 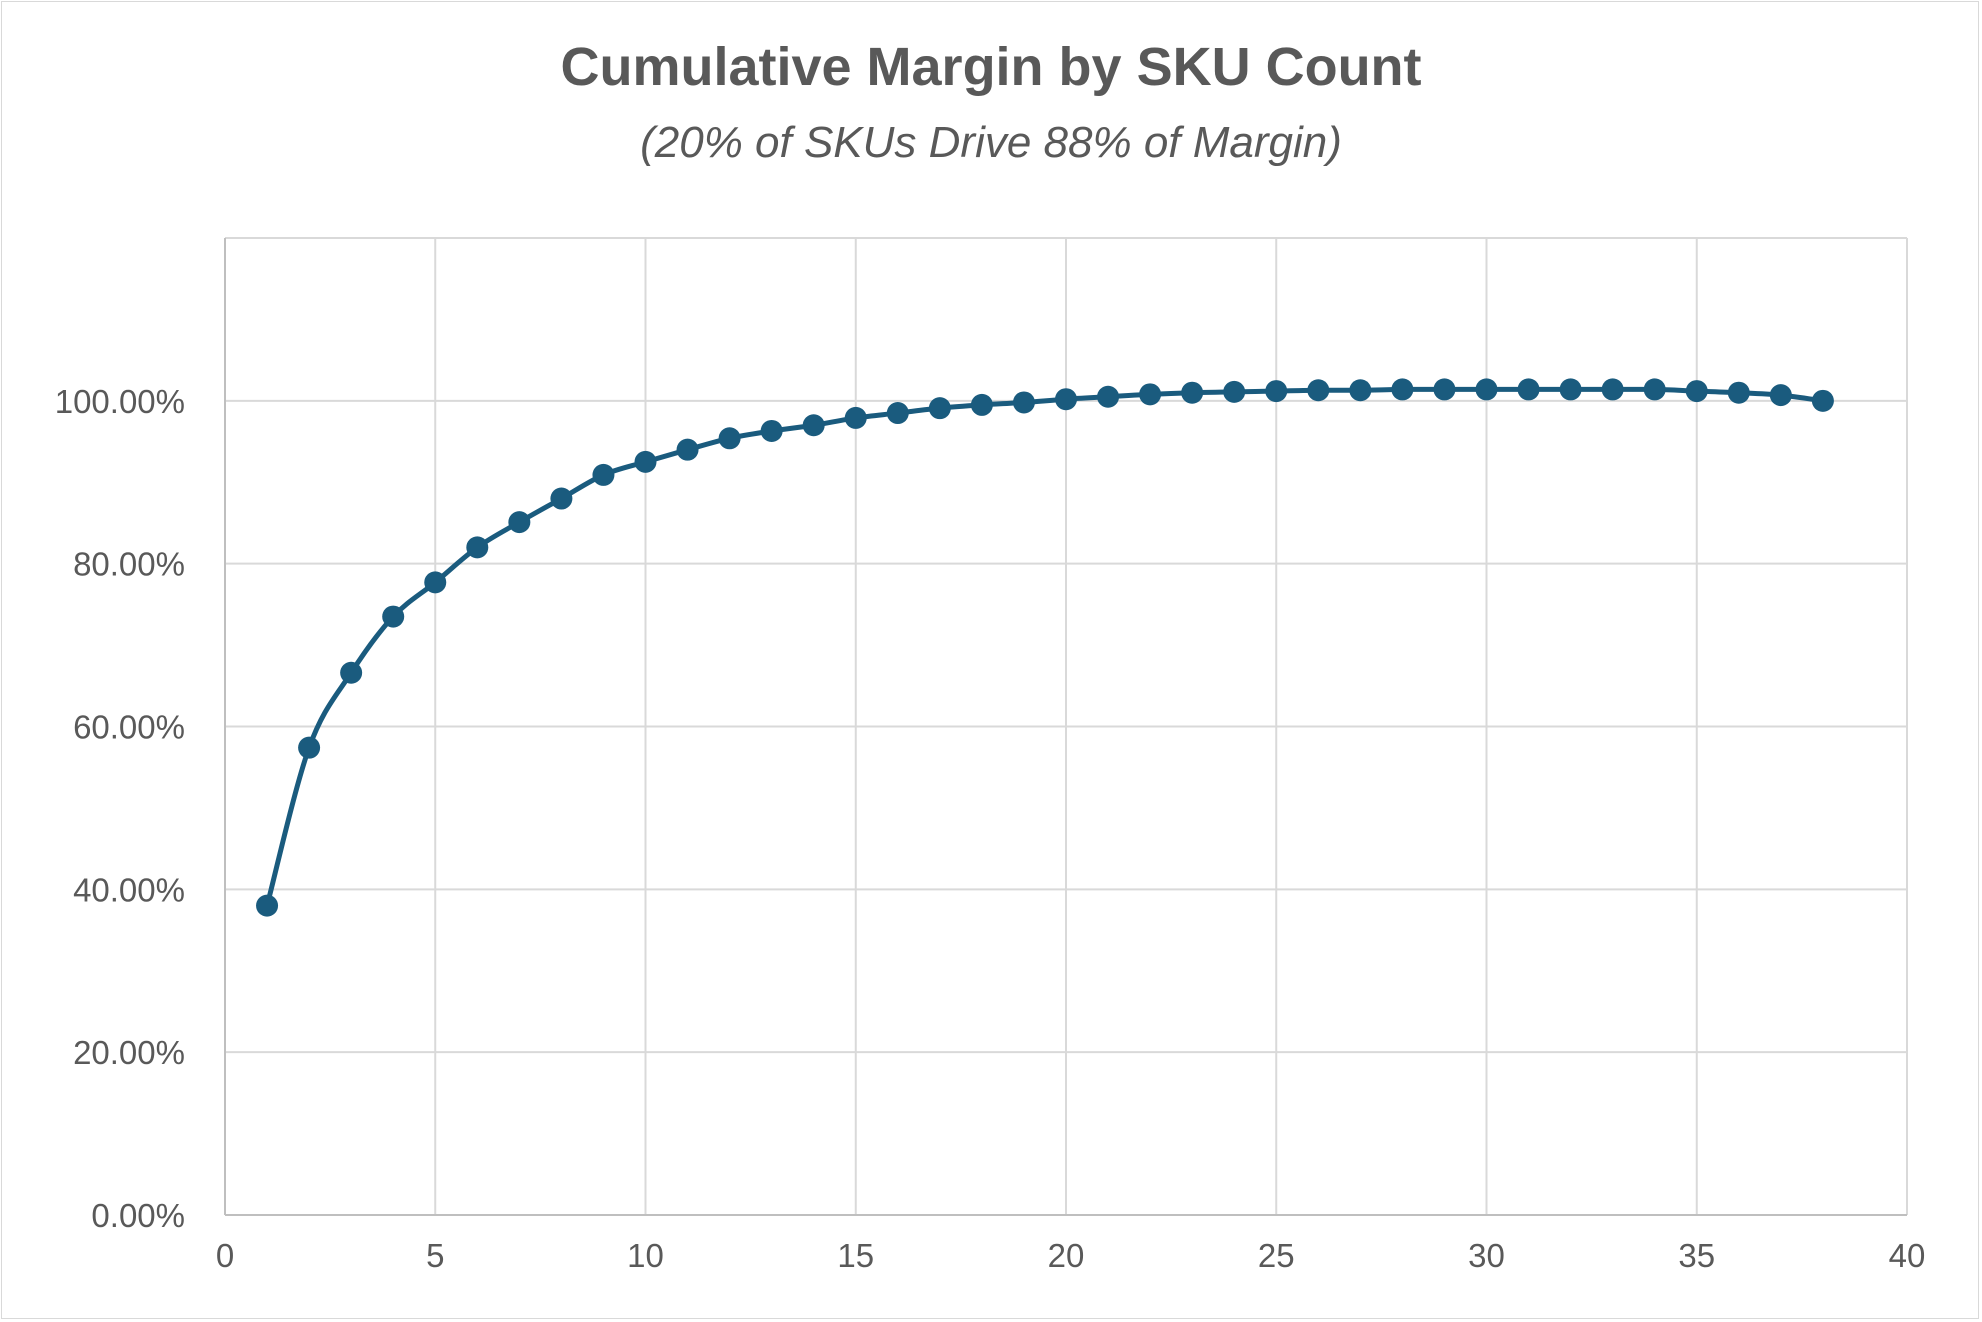 What do you see at coordinates (1276, 1255) in the screenshot?
I see `x-tick-label: 25` at bounding box center [1276, 1255].